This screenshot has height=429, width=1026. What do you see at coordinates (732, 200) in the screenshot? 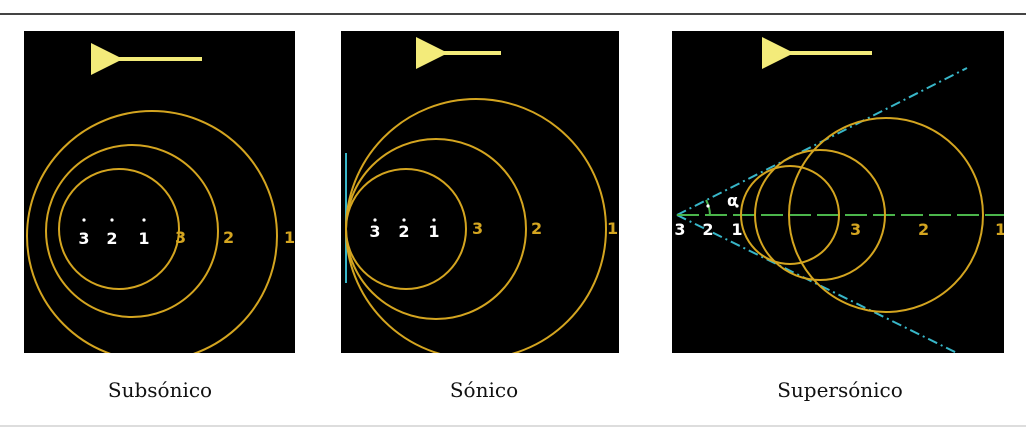
I see `angle-alpha-label: α` at bounding box center [732, 200].